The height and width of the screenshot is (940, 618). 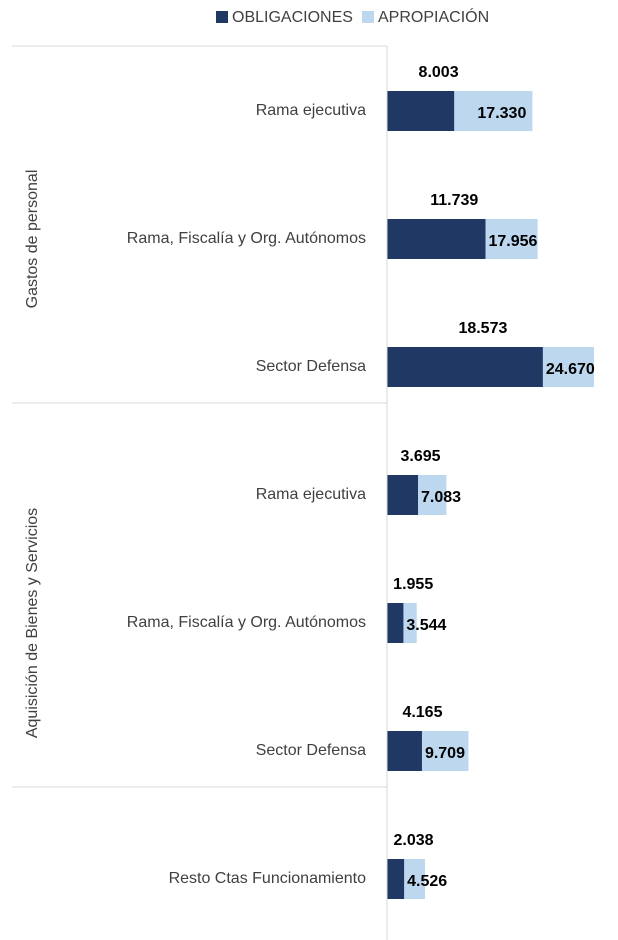 What do you see at coordinates (501, 113) in the screenshot?
I see `value-label: 17.330` at bounding box center [501, 113].